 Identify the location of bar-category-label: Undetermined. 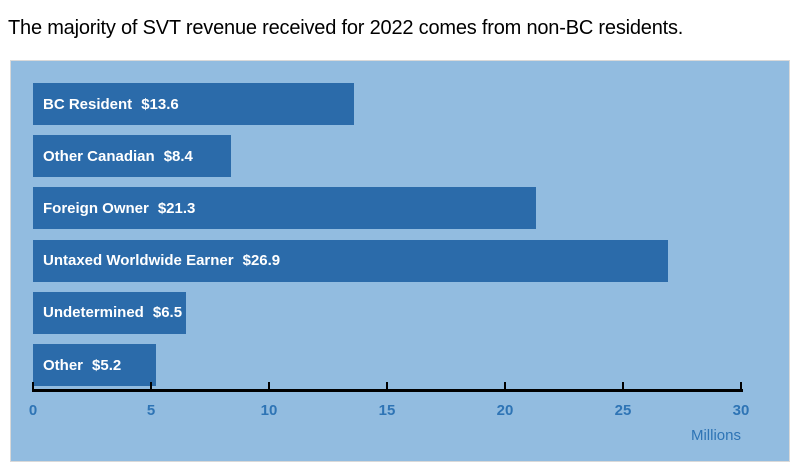
(93, 313).